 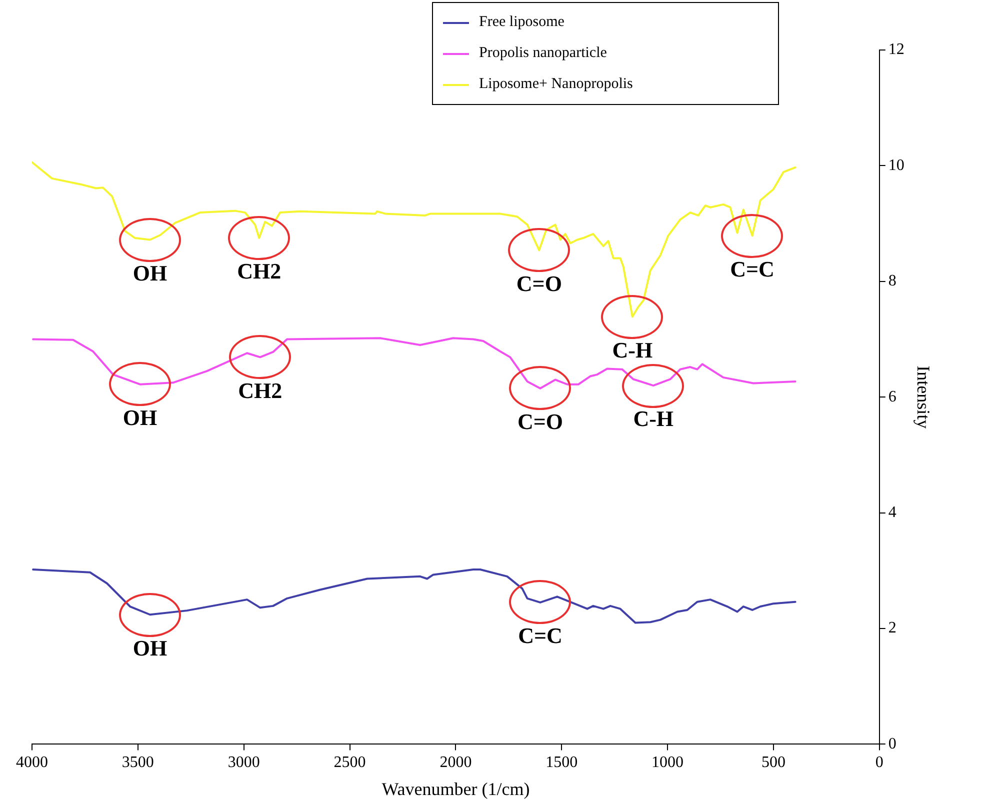 I want to click on x-axis-title: Wavenumber (1/cm), so click(x=456, y=788).